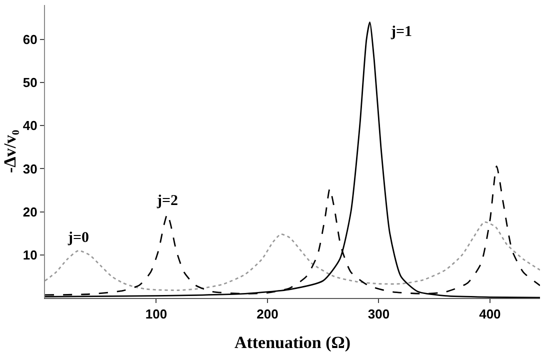 This screenshot has width=550, height=353. Describe the element at coordinates (267, 314) in the screenshot. I see `x-tick-label: 200` at that location.